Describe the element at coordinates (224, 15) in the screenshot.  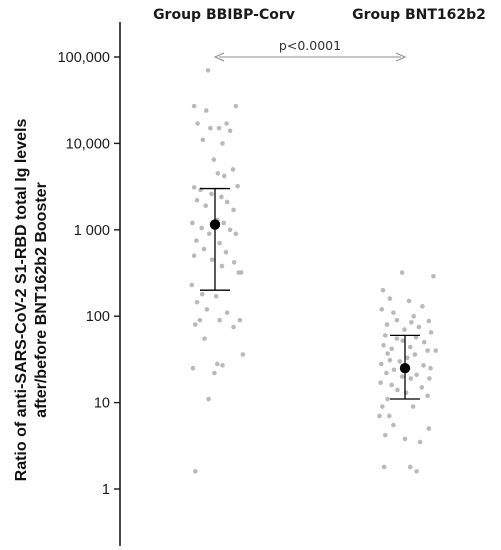
I see `group-label-bbibp: Group BBIBP-Corv` at that location.